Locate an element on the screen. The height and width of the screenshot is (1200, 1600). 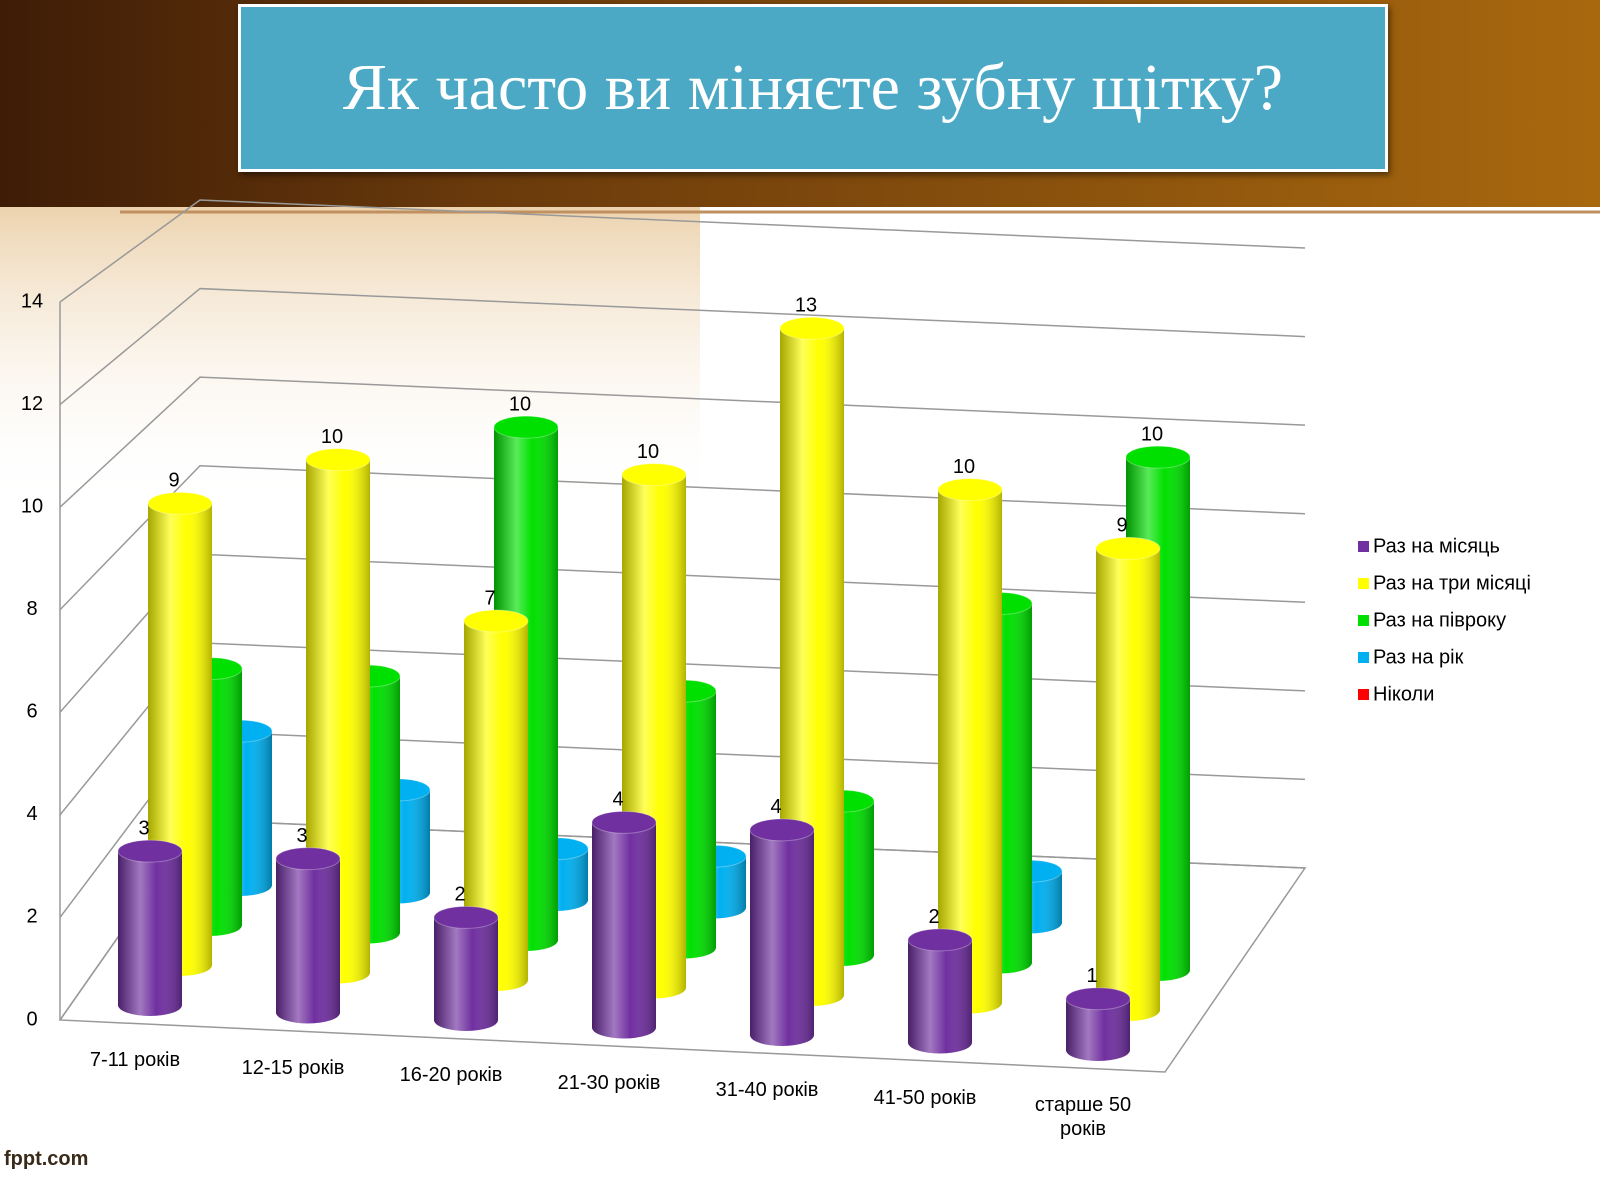
x-tick-label: 7-11 років is located at coordinates (135, 1060).